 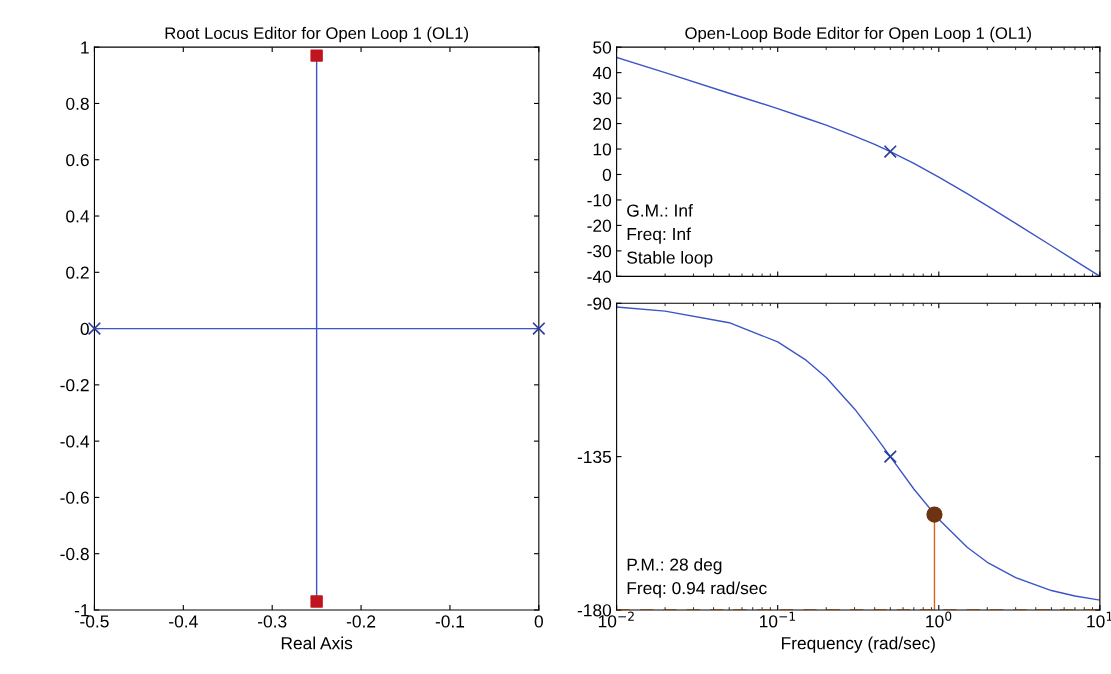 I want to click on y-tick-label: -30, so click(x=599, y=251).